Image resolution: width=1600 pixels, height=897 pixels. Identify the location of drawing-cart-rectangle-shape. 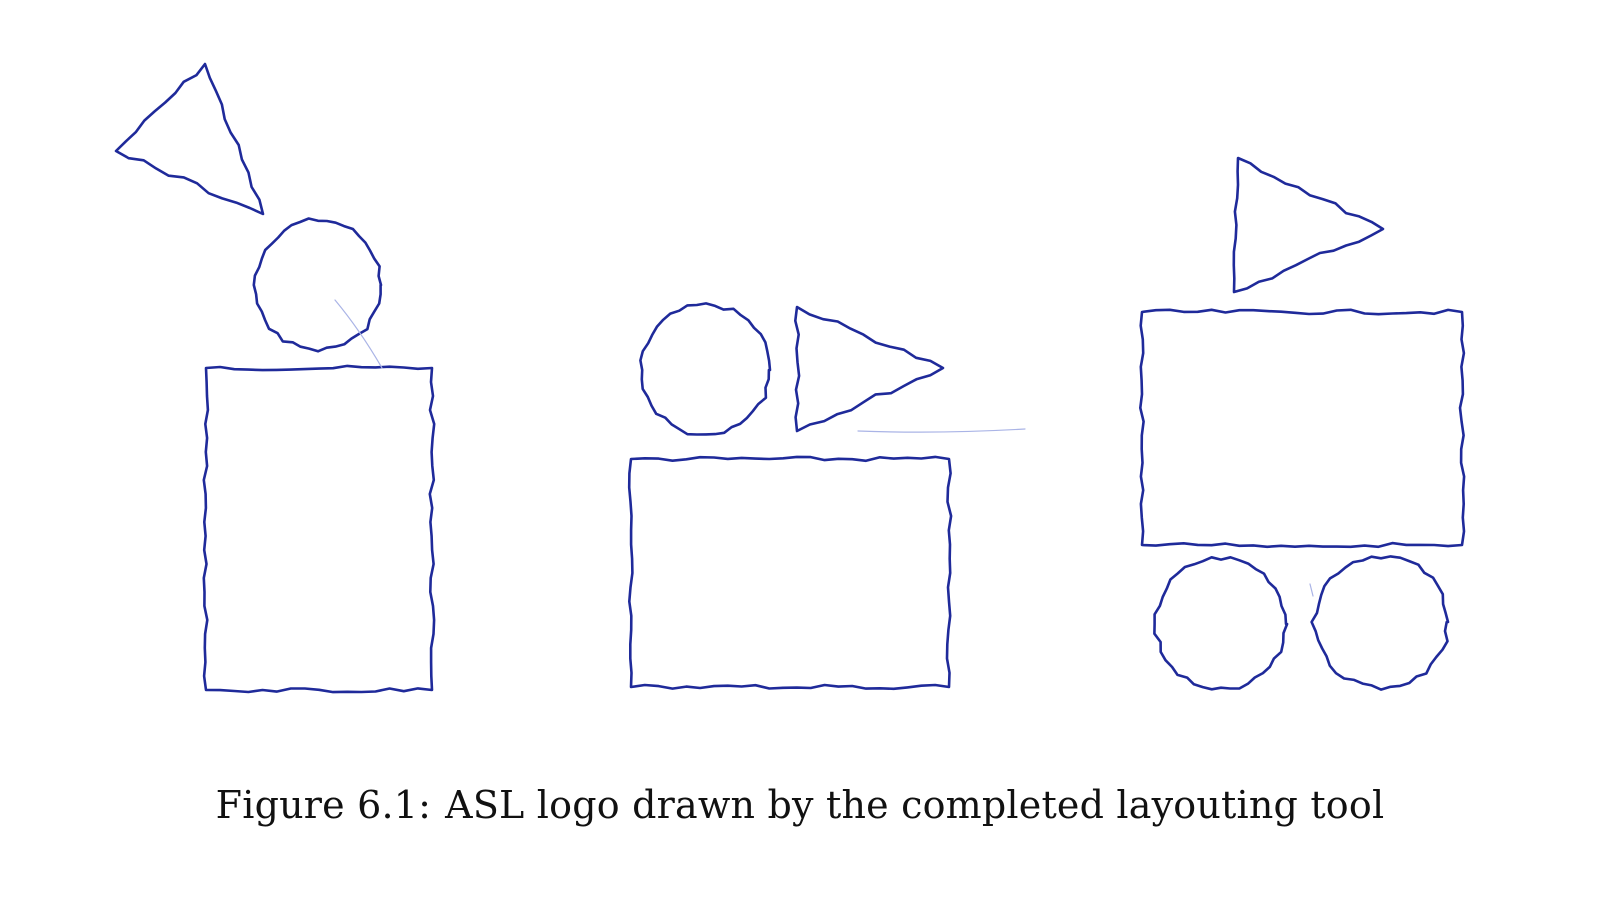
(790, 573).